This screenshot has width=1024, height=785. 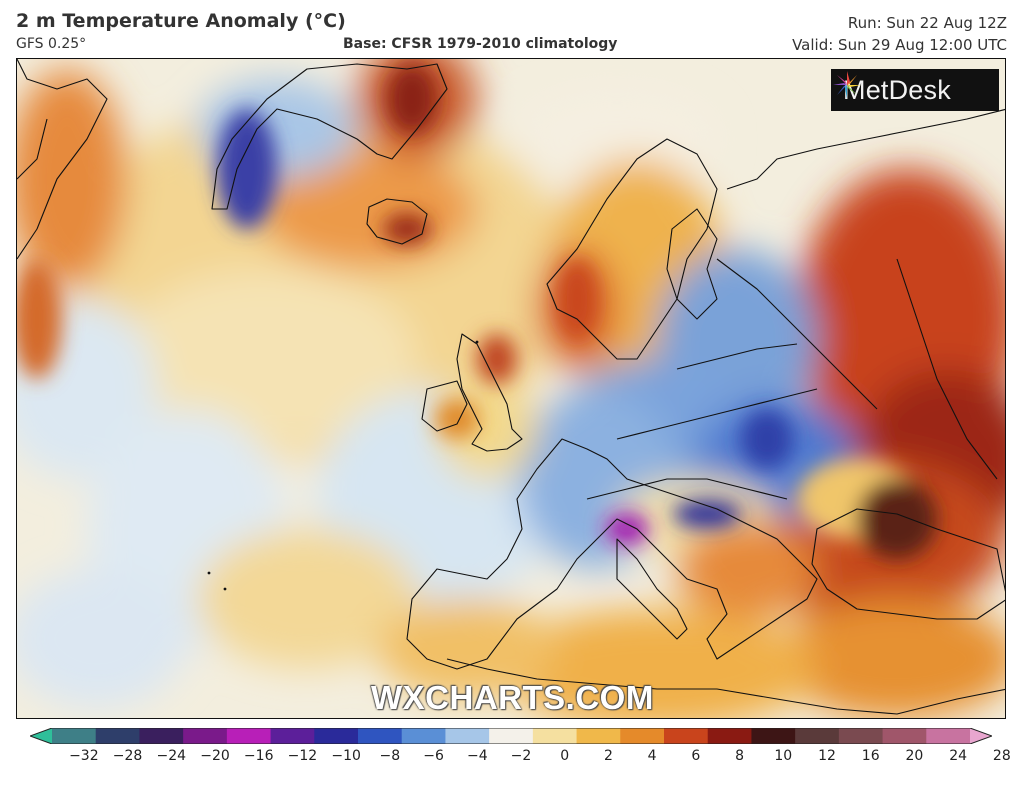 I want to click on colorbar-tick-label: −8, so click(x=390, y=756).